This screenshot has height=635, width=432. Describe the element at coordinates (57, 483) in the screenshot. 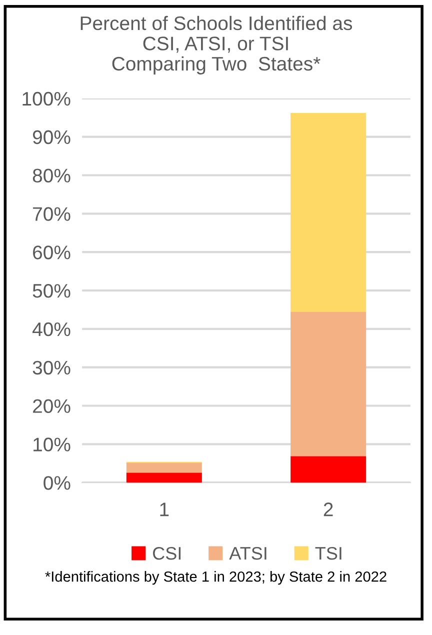

I see `y-tick-label: 0%` at that location.